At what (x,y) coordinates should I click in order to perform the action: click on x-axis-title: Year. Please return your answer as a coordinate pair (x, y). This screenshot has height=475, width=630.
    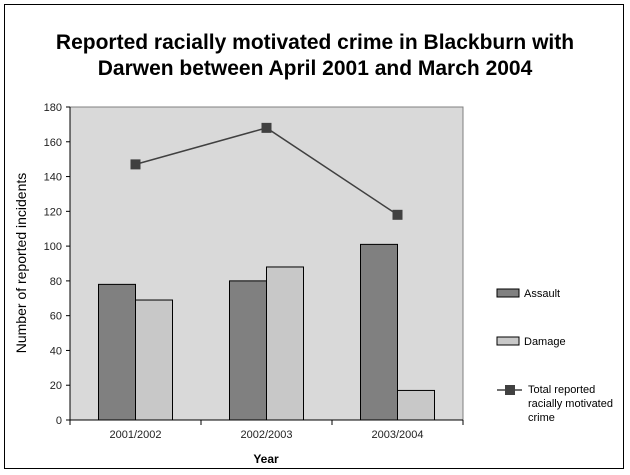
    Looking at the image, I should click on (266, 459).